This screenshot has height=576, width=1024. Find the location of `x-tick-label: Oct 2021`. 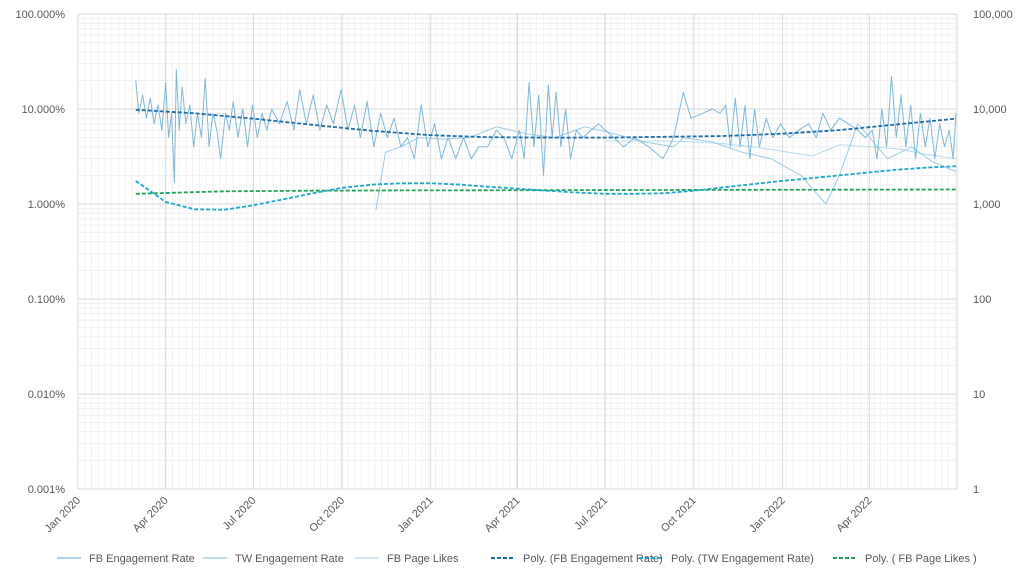

x-tick-label: Oct 2021 is located at coordinates (679, 515).